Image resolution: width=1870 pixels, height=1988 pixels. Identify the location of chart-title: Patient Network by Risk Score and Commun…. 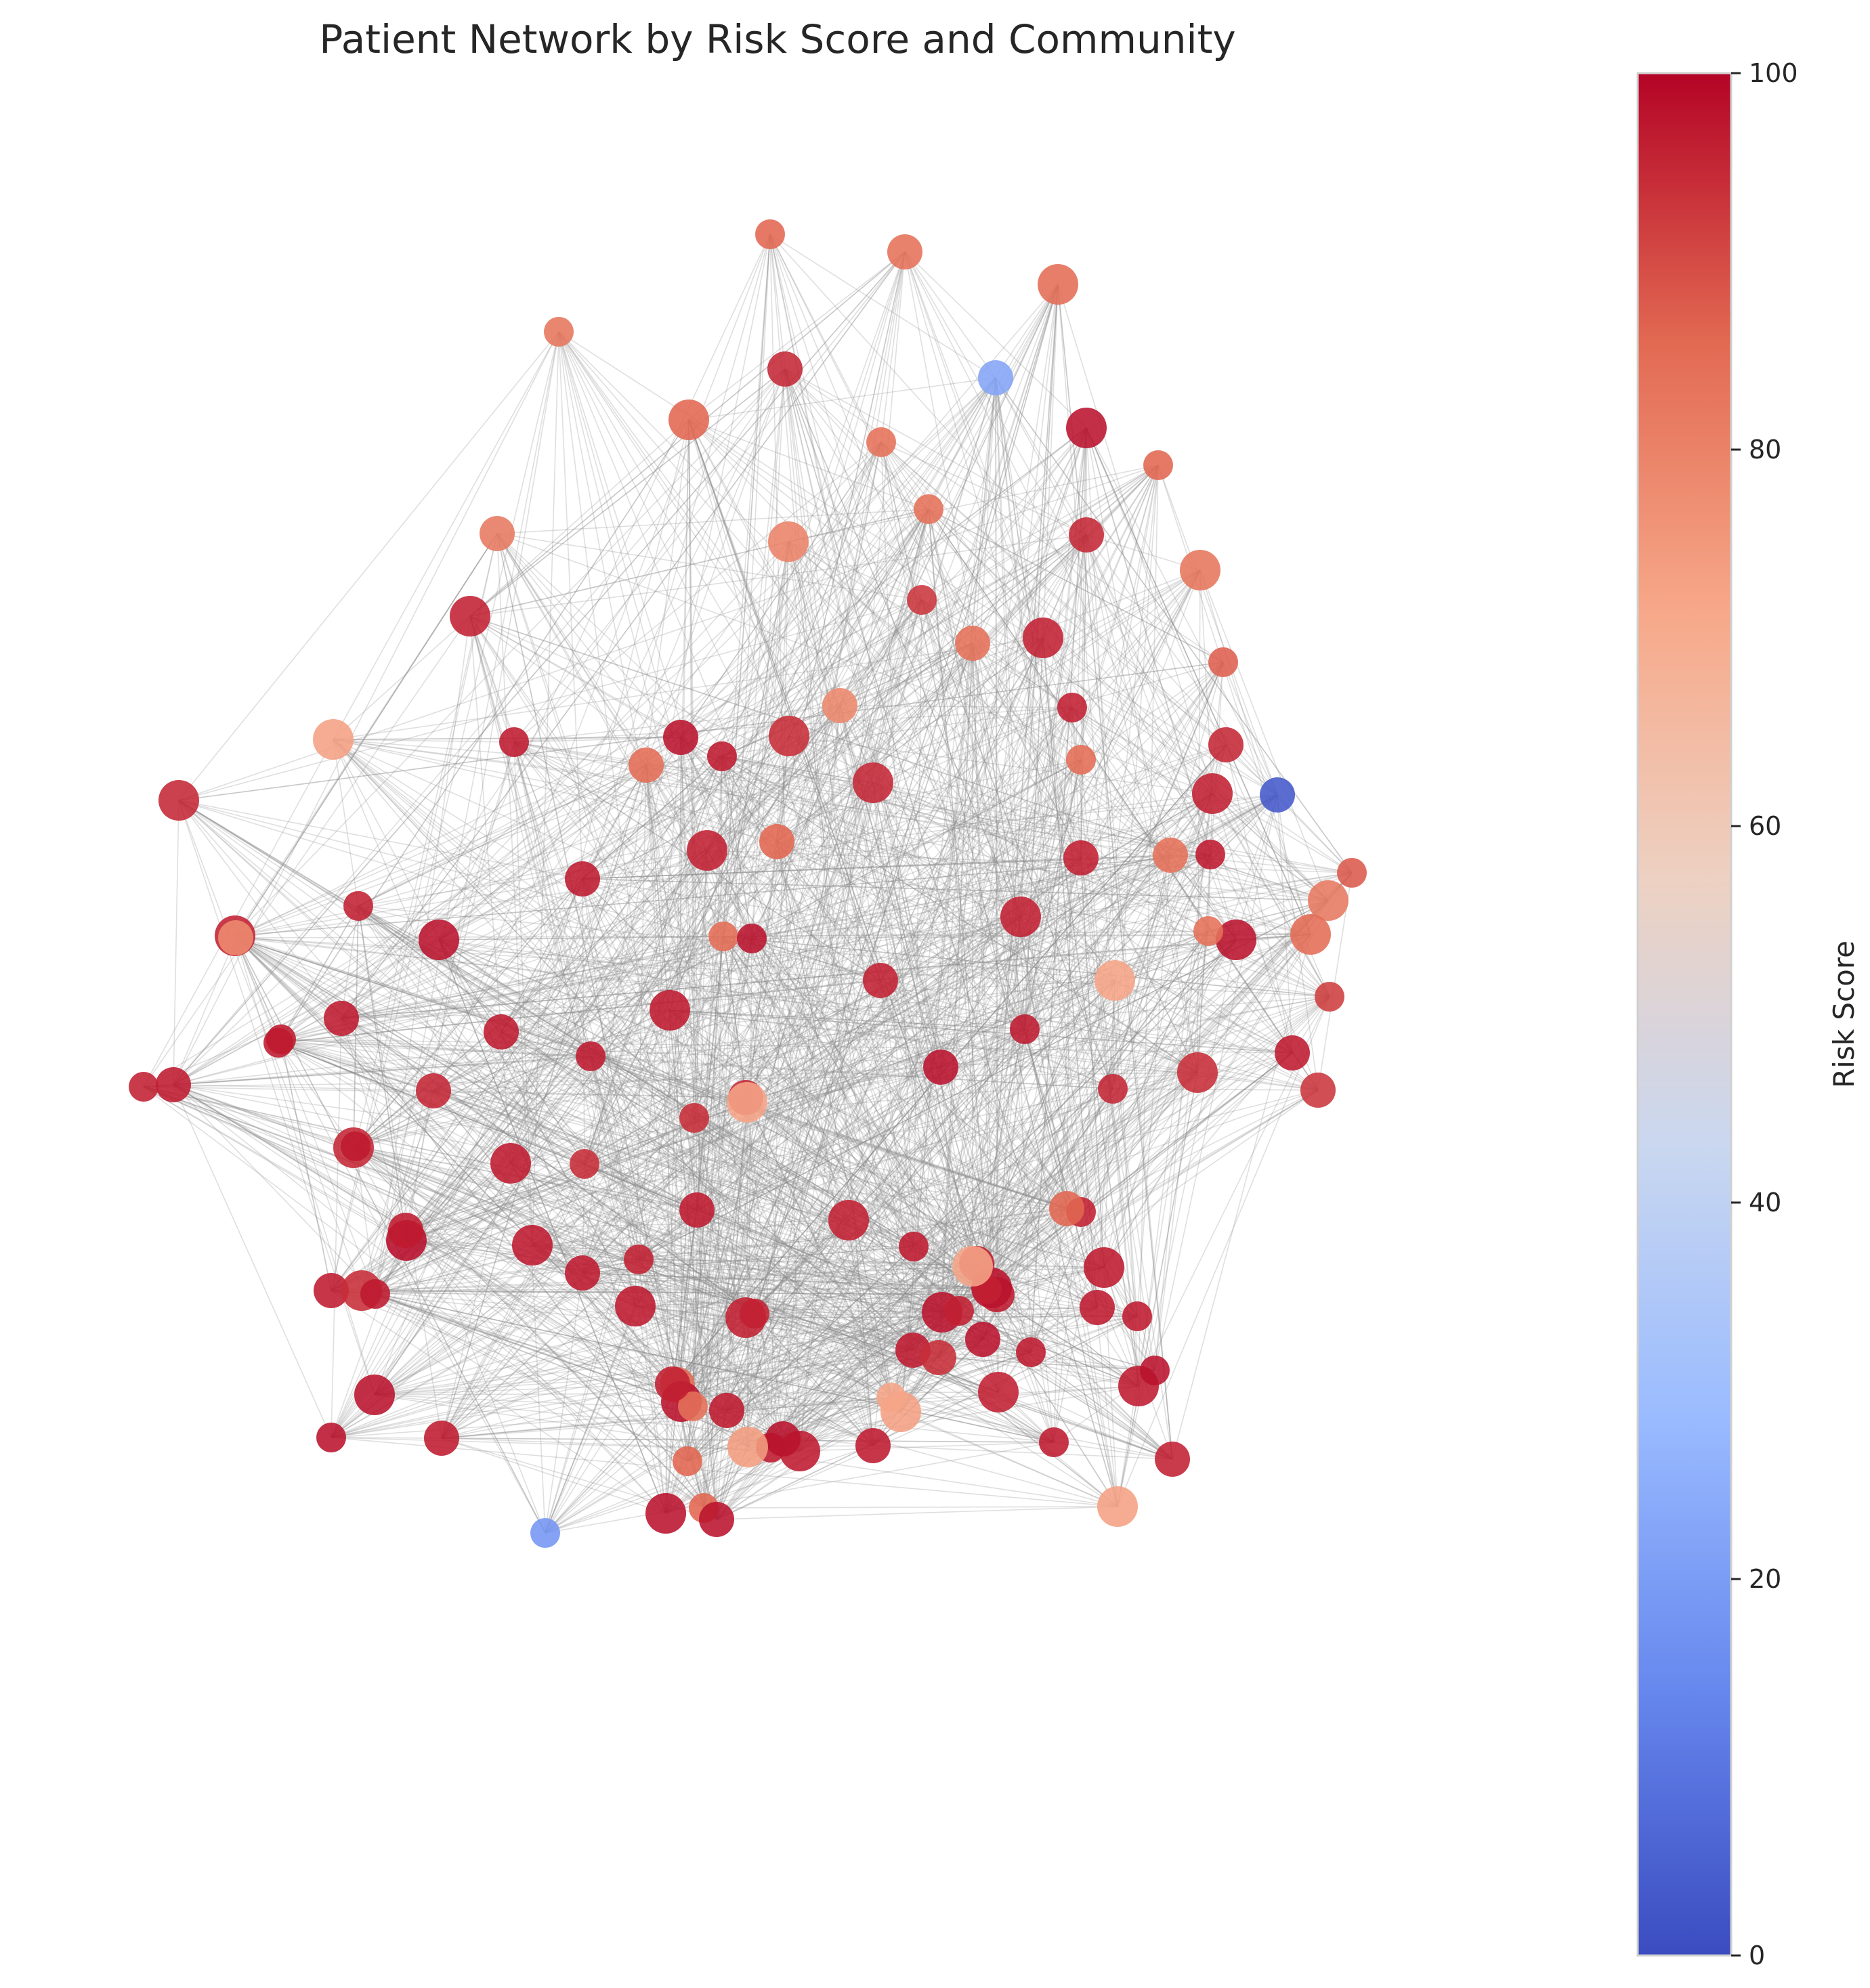
(777, 39).